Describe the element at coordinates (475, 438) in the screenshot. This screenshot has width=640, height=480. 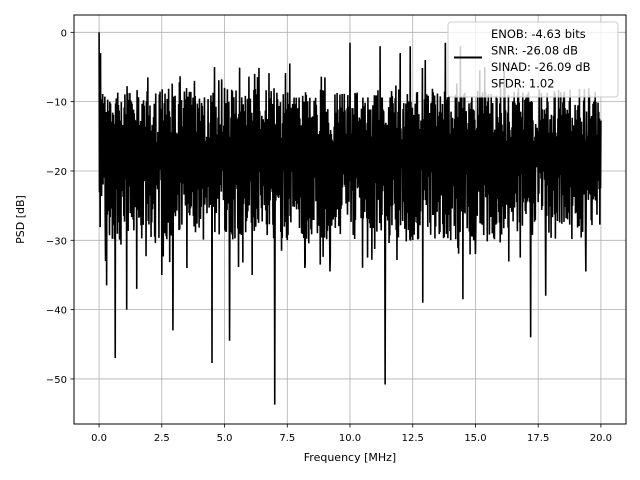
I see `x-tick-label: 15.0` at that location.